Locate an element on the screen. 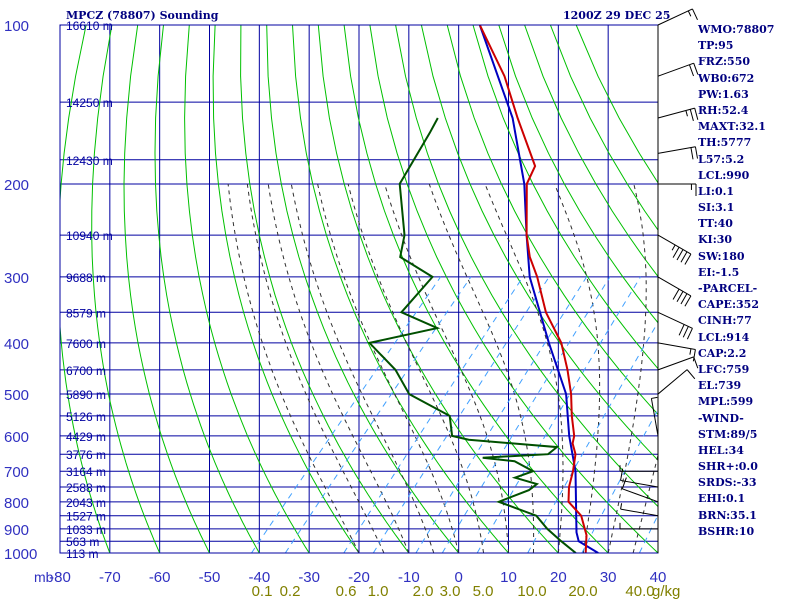 This screenshot has height=600, width=800. mixing-ratio-label: 0.2 is located at coordinates (290, 591).